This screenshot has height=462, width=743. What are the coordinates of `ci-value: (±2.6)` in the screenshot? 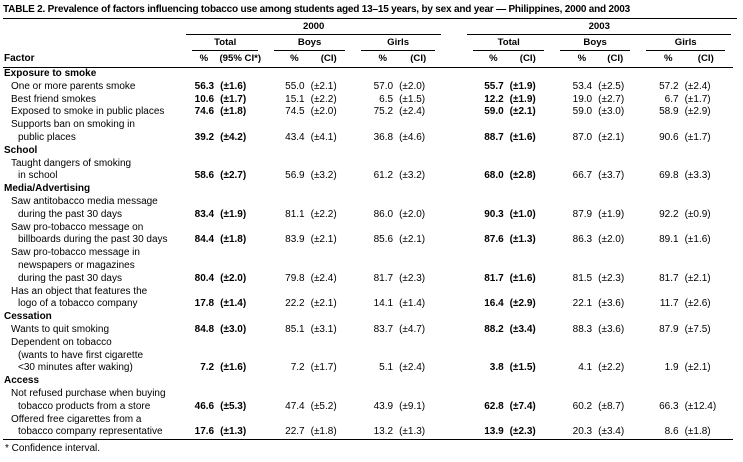 It's located at (697, 304).